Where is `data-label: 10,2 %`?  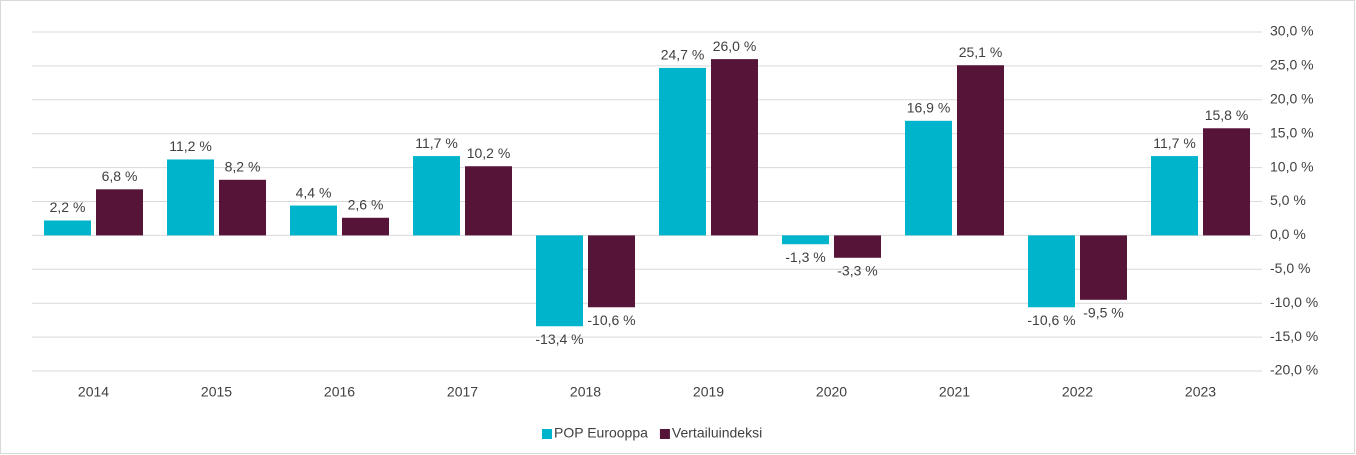
data-label: 10,2 % is located at coordinates (489, 153).